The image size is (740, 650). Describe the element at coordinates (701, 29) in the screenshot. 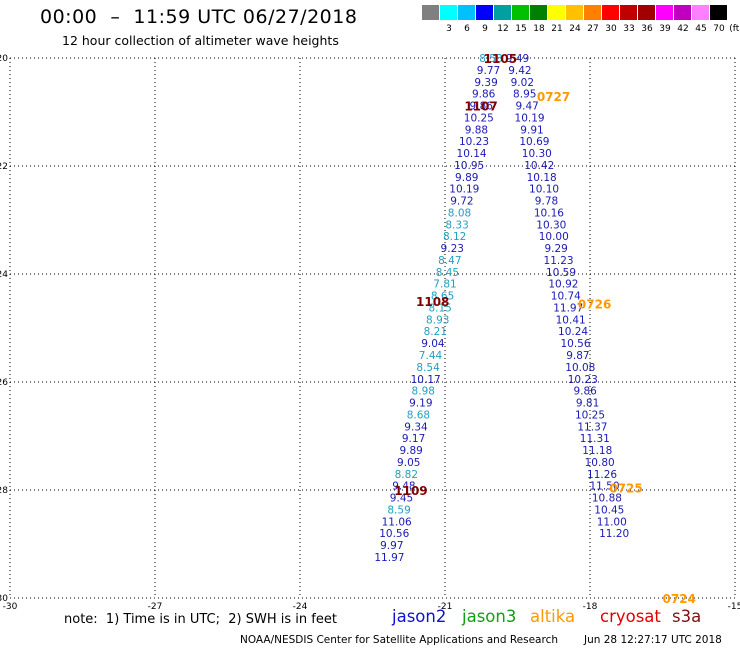

I see `legend-label: 45` at that location.